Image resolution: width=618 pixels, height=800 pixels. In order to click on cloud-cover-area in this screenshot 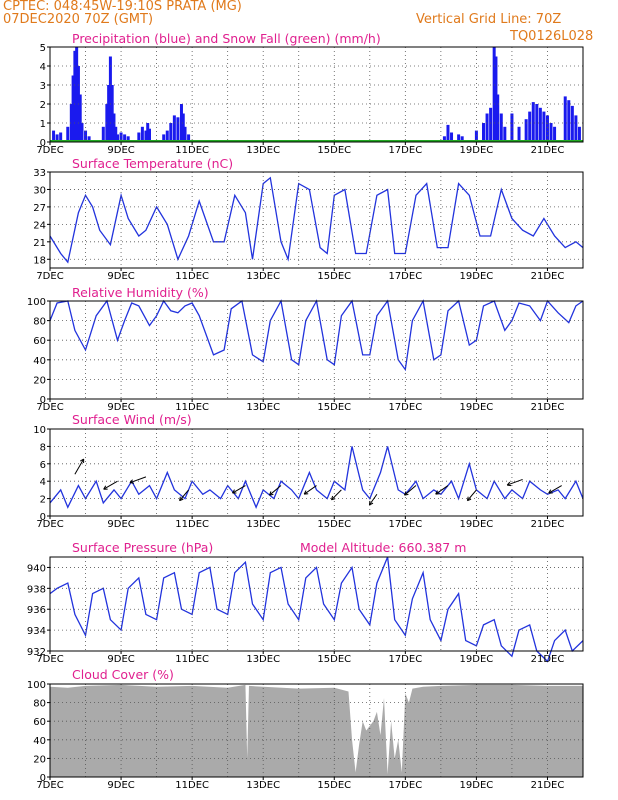, I will do `click(316, 730)`.